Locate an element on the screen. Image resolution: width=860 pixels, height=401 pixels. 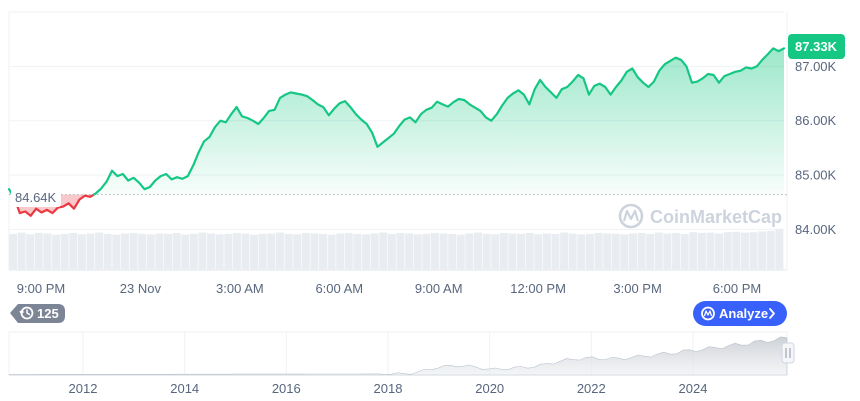
x-tick-label: 6:00 PM is located at coordinates (737, 288).